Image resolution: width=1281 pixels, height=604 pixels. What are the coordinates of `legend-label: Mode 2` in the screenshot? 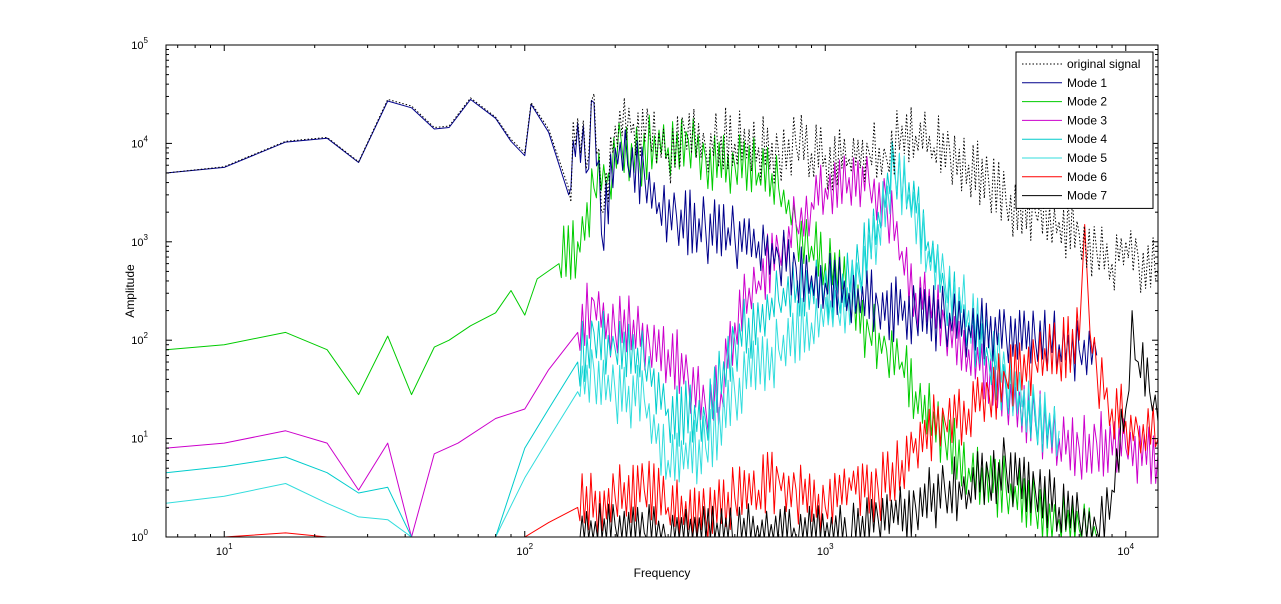 It's located at (1087, 102).